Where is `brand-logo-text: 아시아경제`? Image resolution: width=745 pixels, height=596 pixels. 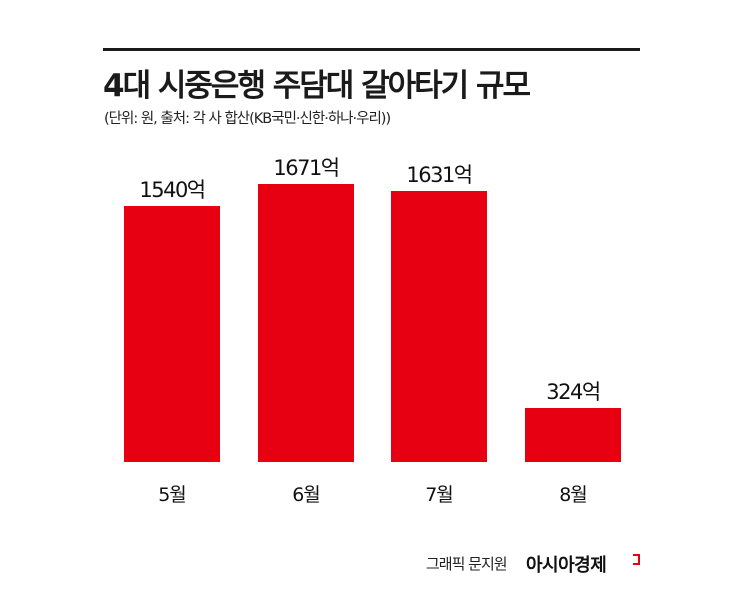 brand-logo-text: 아시아경제 is located at coordinates (566, 565).